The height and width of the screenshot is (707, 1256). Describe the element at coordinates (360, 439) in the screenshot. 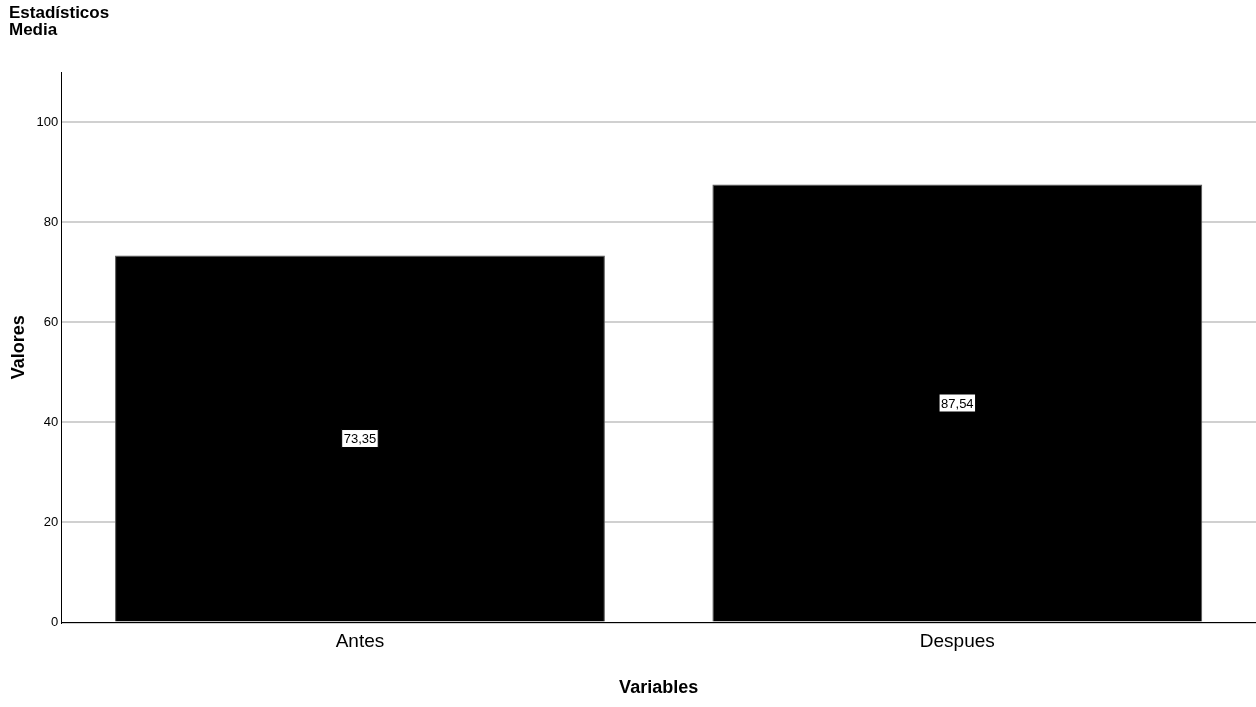

I see `data-label: 73,35` at that location.